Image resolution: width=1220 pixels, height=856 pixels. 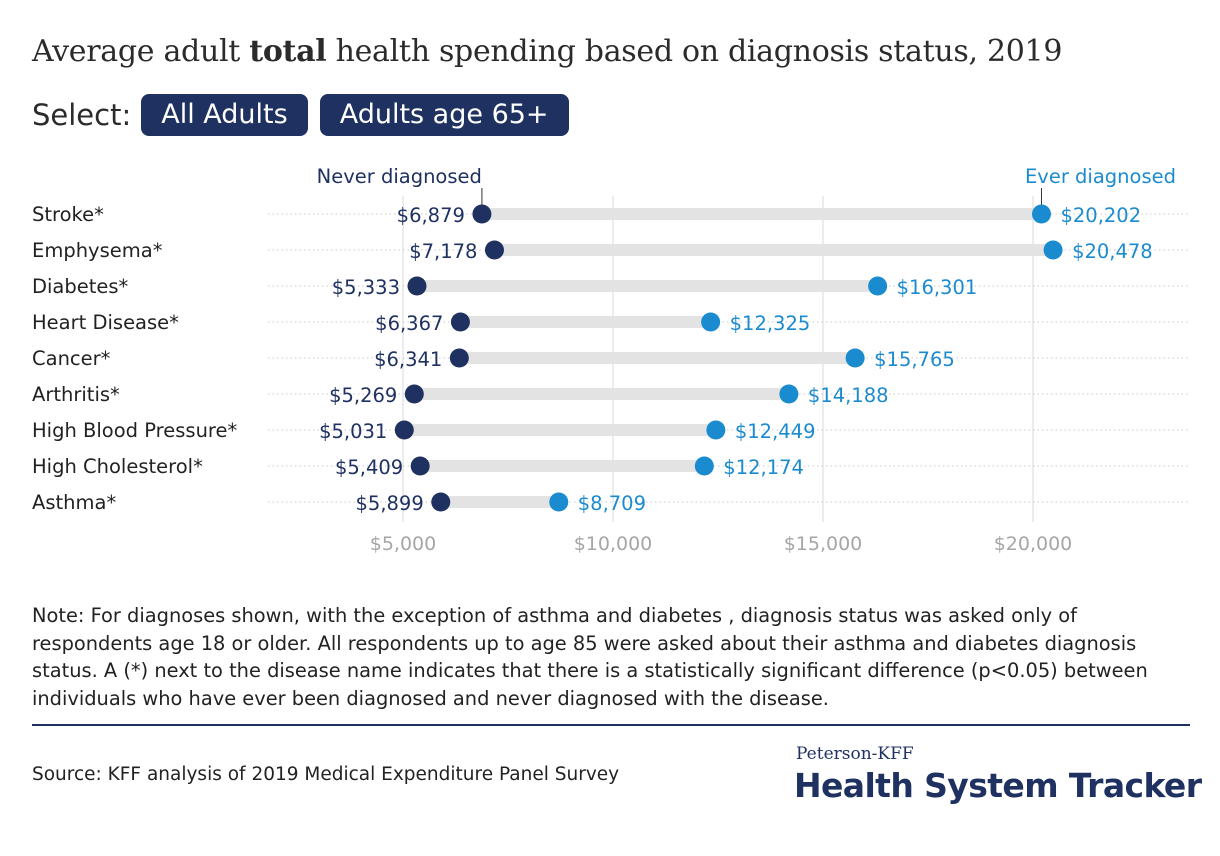 What do you see at coordinates (76, 394) in the screenshot?
I see `category-label-5: Arthritis*` at bounding box center [76, 394].